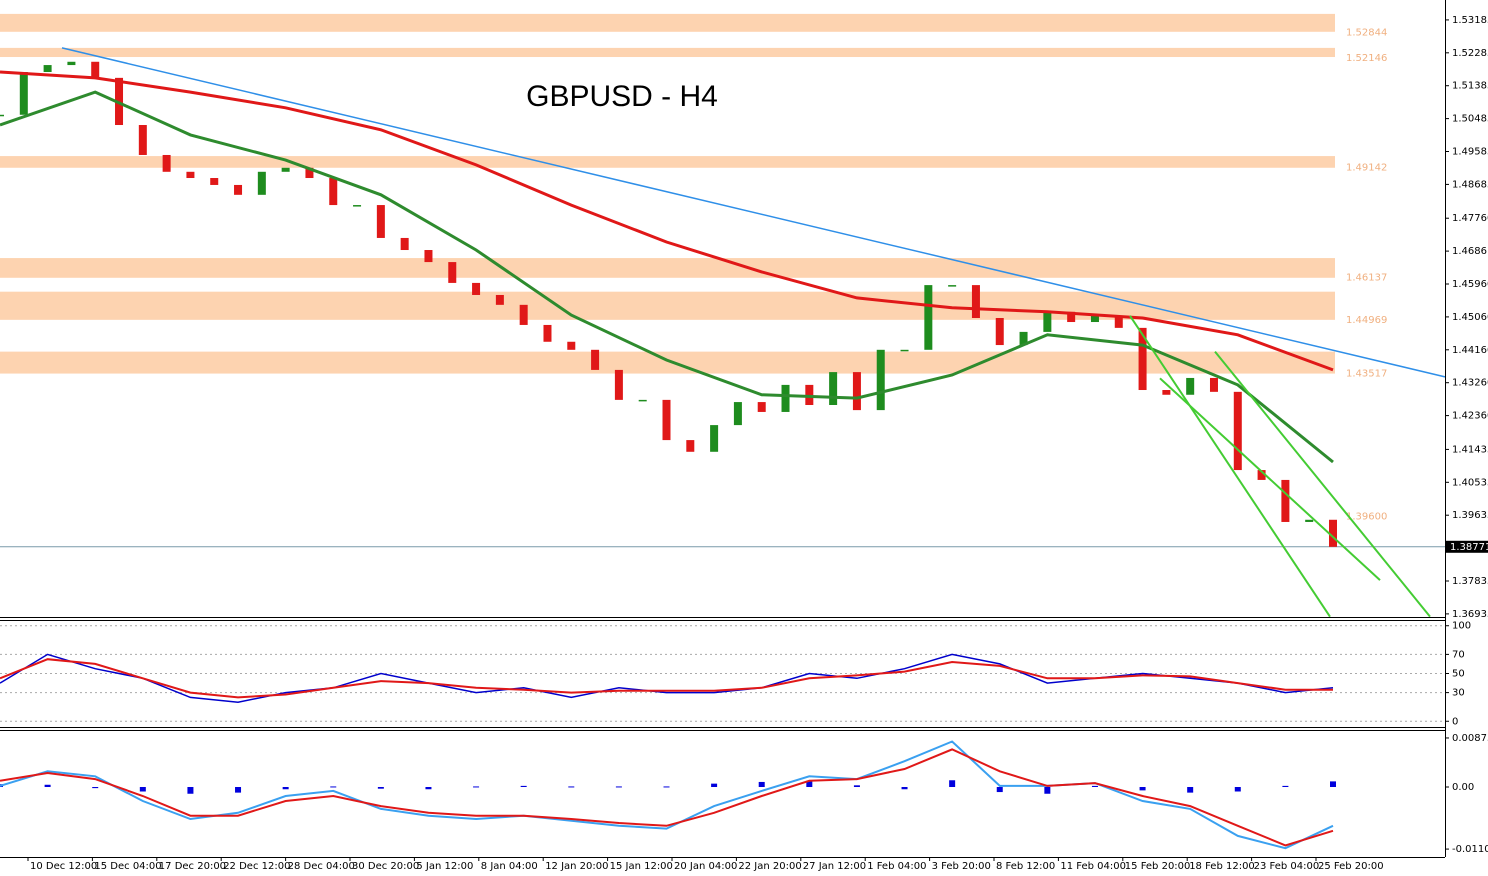  Describe the element at coordinates (1470, 849) in the screenshot. I see `y-tick-label: -0.01105` at that location.